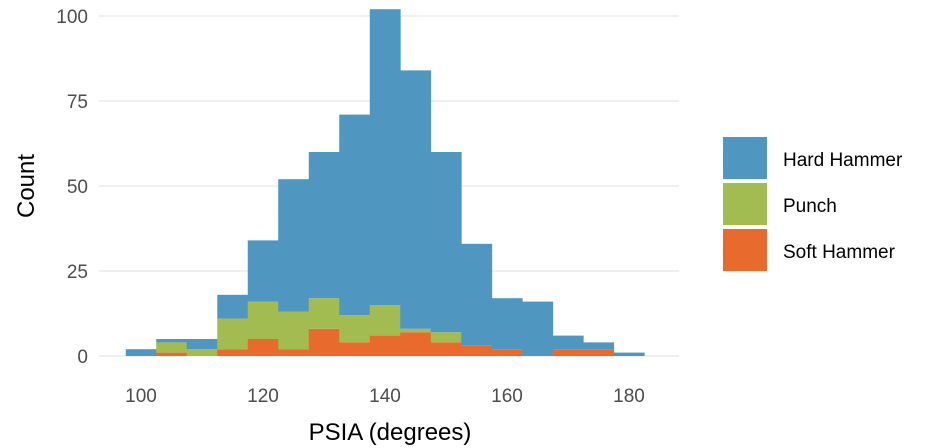 The height and width of the screenshot is (448, 943). I want to click on legend-swatch-punch, so click(745, 204).